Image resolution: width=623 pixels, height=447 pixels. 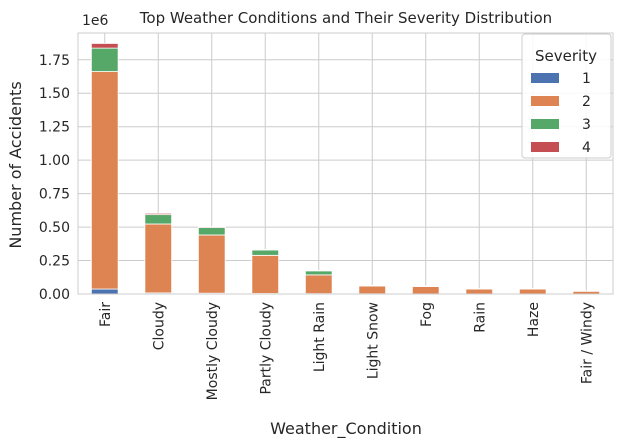 What do you see at coordinates (54, 195) in the screenshot?
I see `y-tick-label: 0.75` at bounding box center [54, 195].